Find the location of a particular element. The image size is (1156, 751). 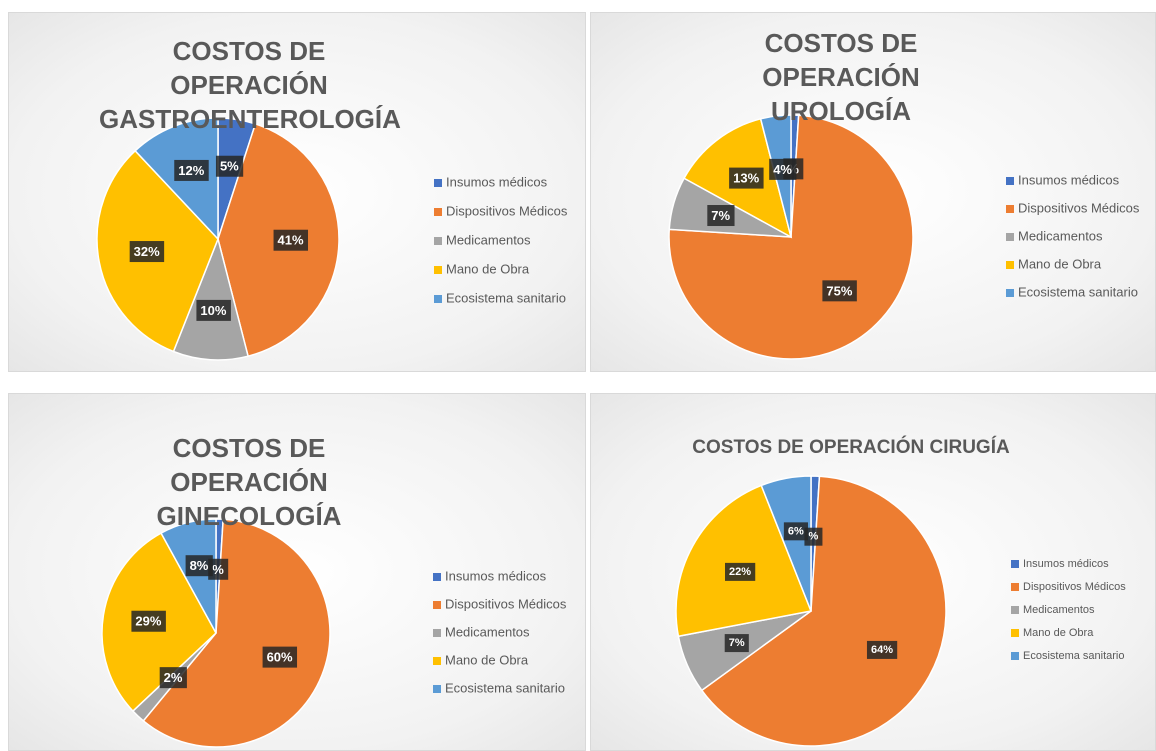

data-label: 10% is located at coordinates (213, 310).